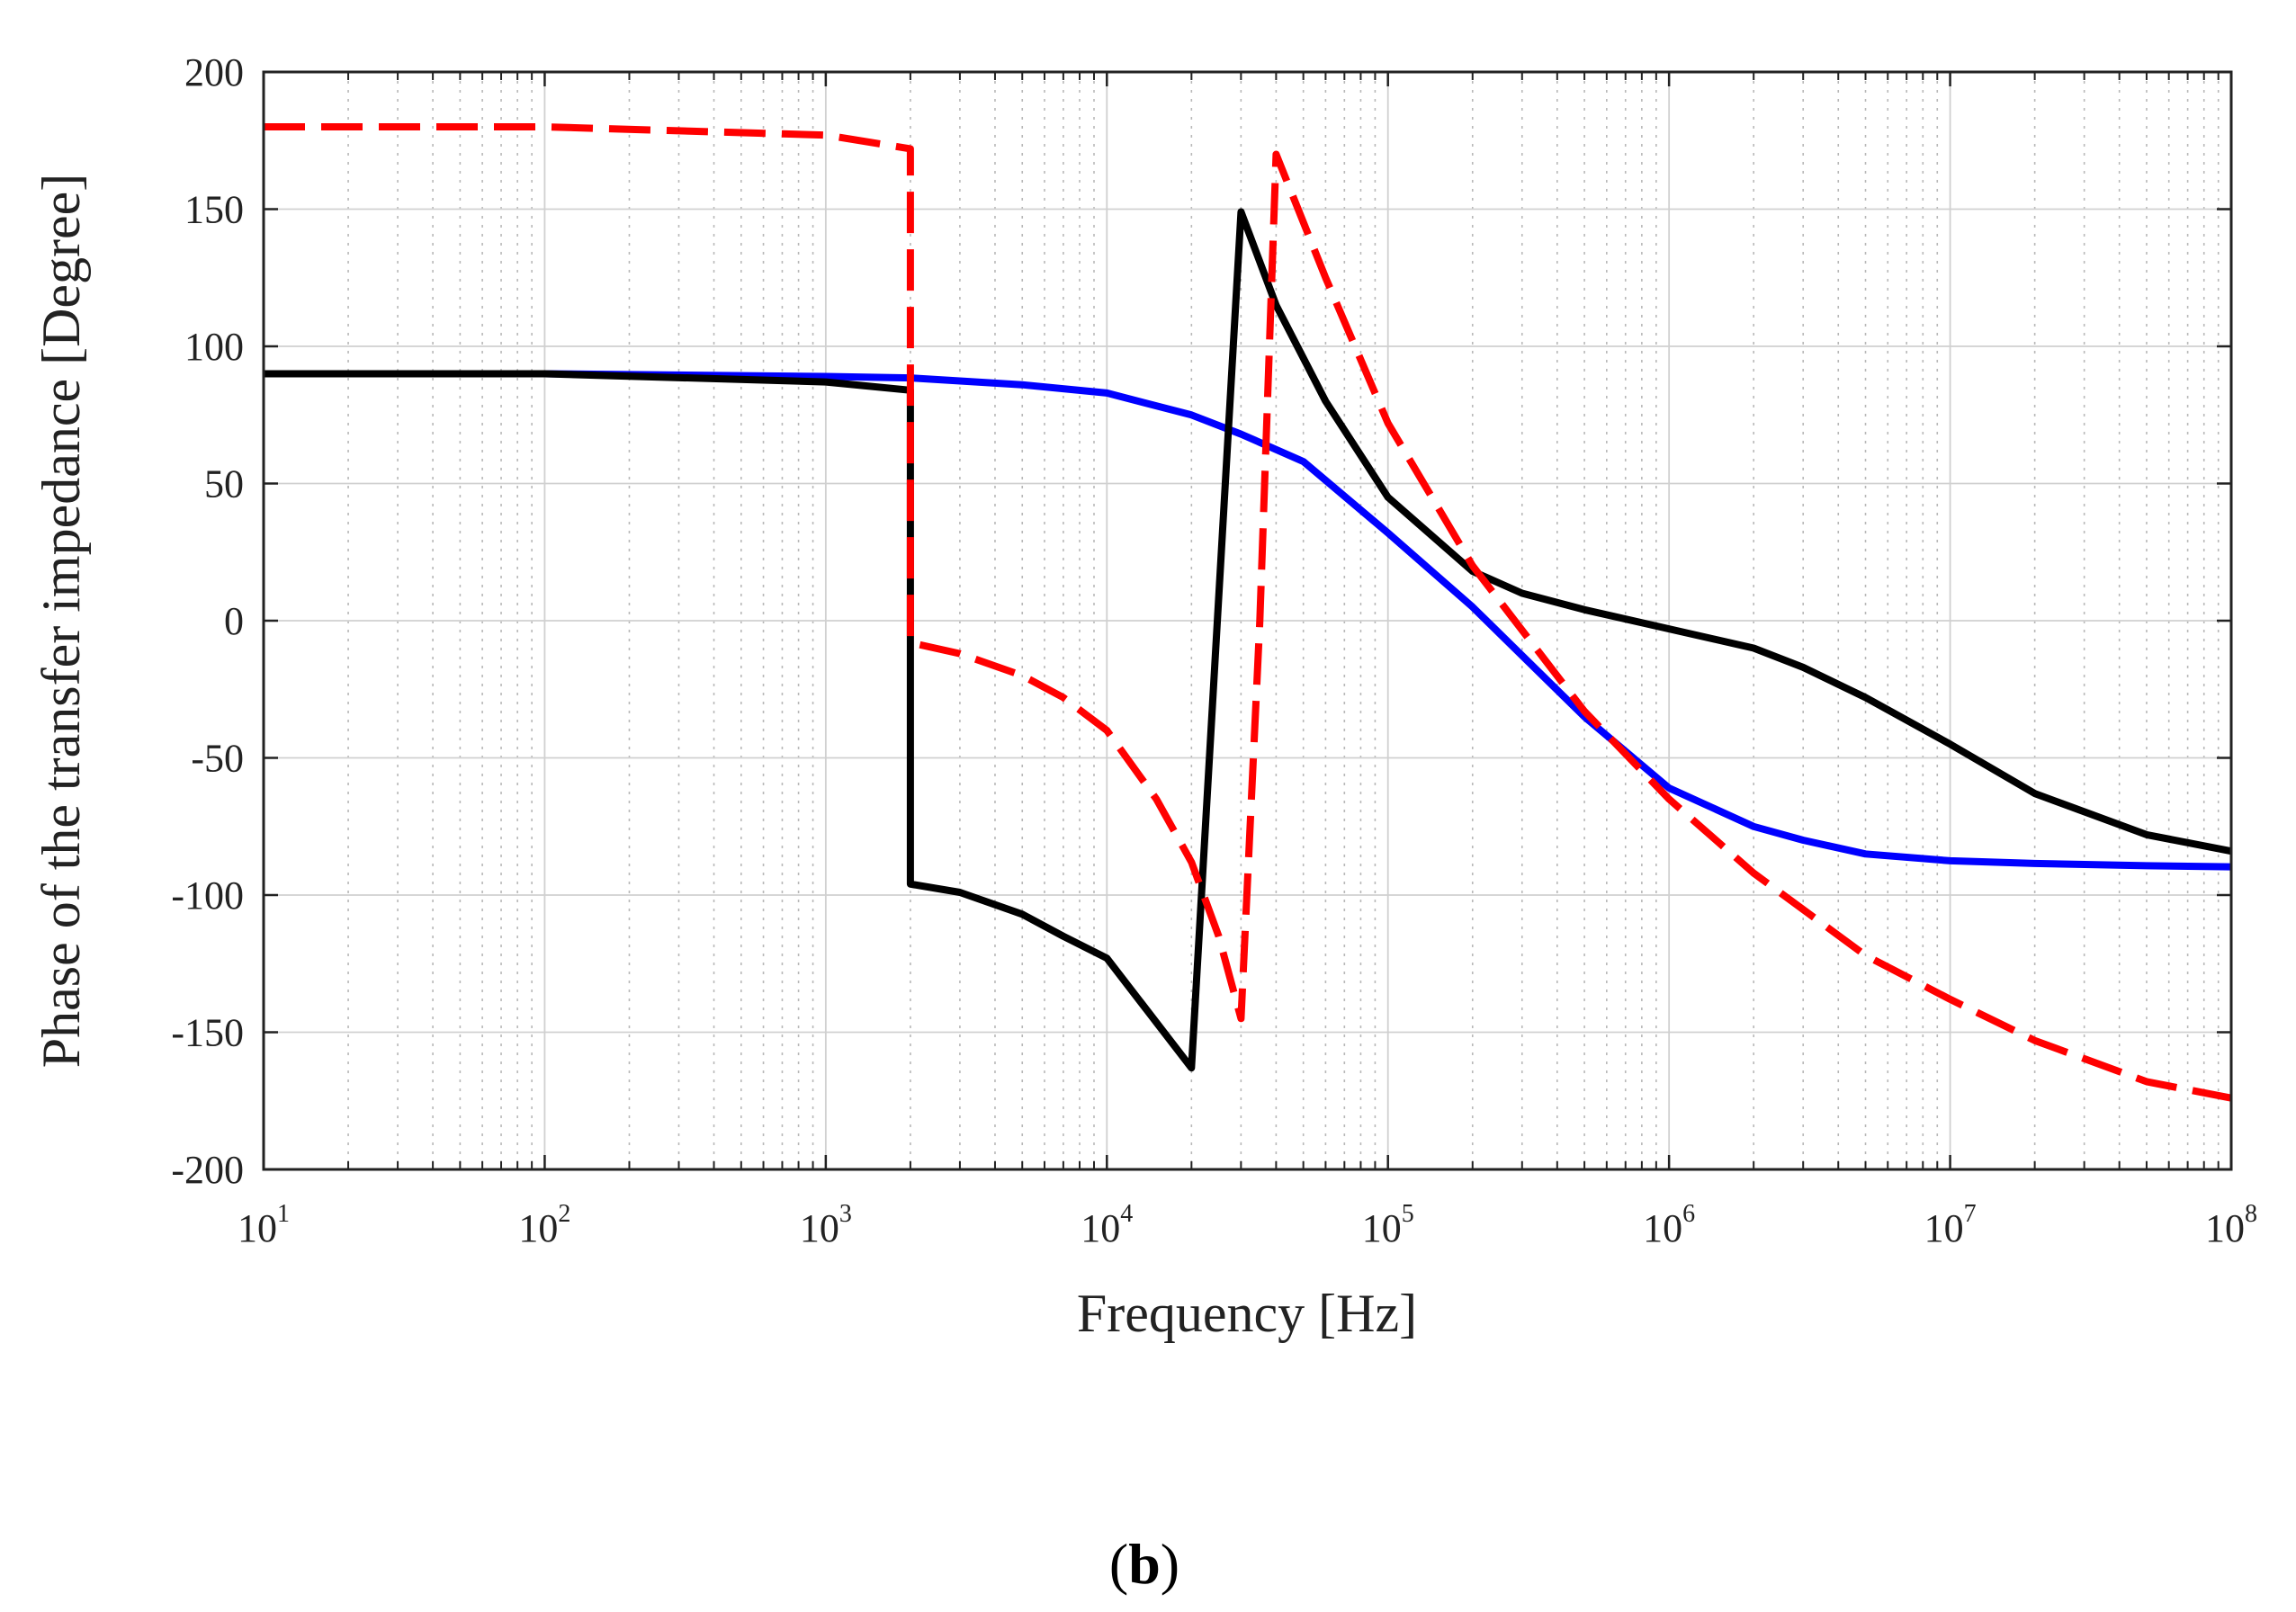  Describe the element at coordinates (564, 1214) in the screenshot. I see `x-tick-exponent: 2` at that location.